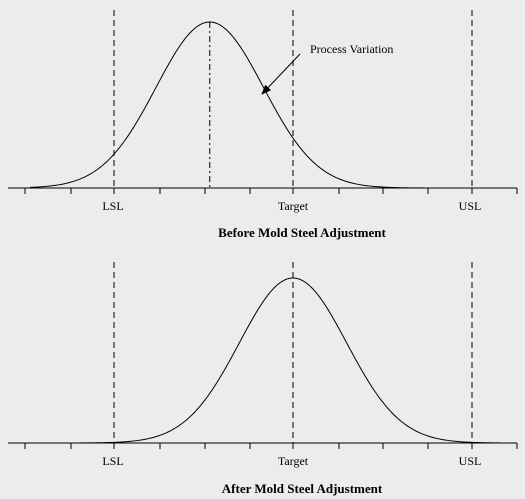 The height and width of the screenshot is (499, 525). I want to click on annotation-arrow, so click(281, 74).